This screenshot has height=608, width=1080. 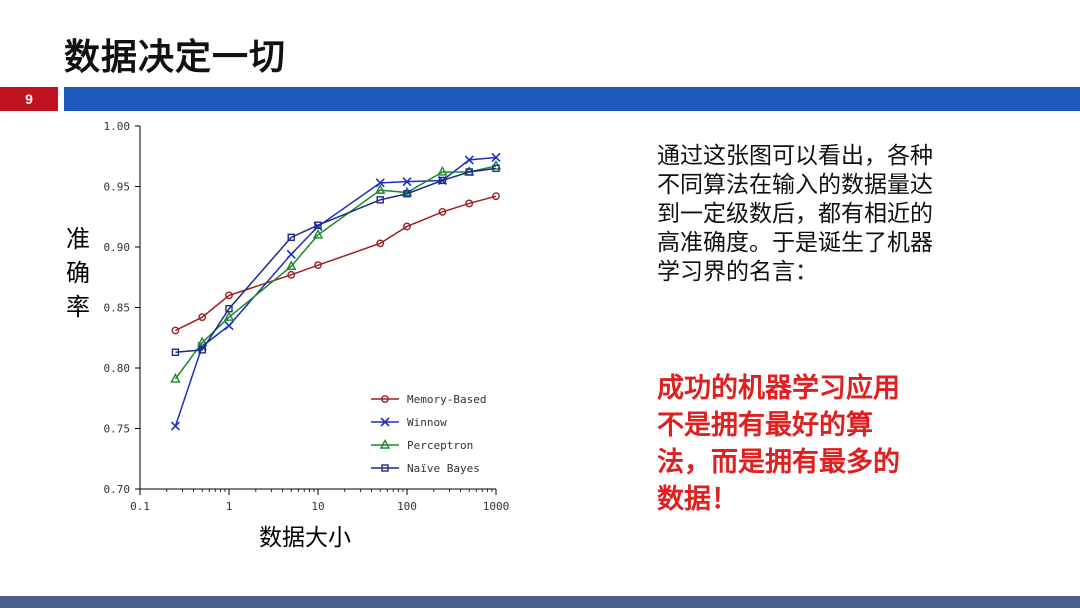 I want to click on y-tick-label: 0.80, so click(x=117, y=368).